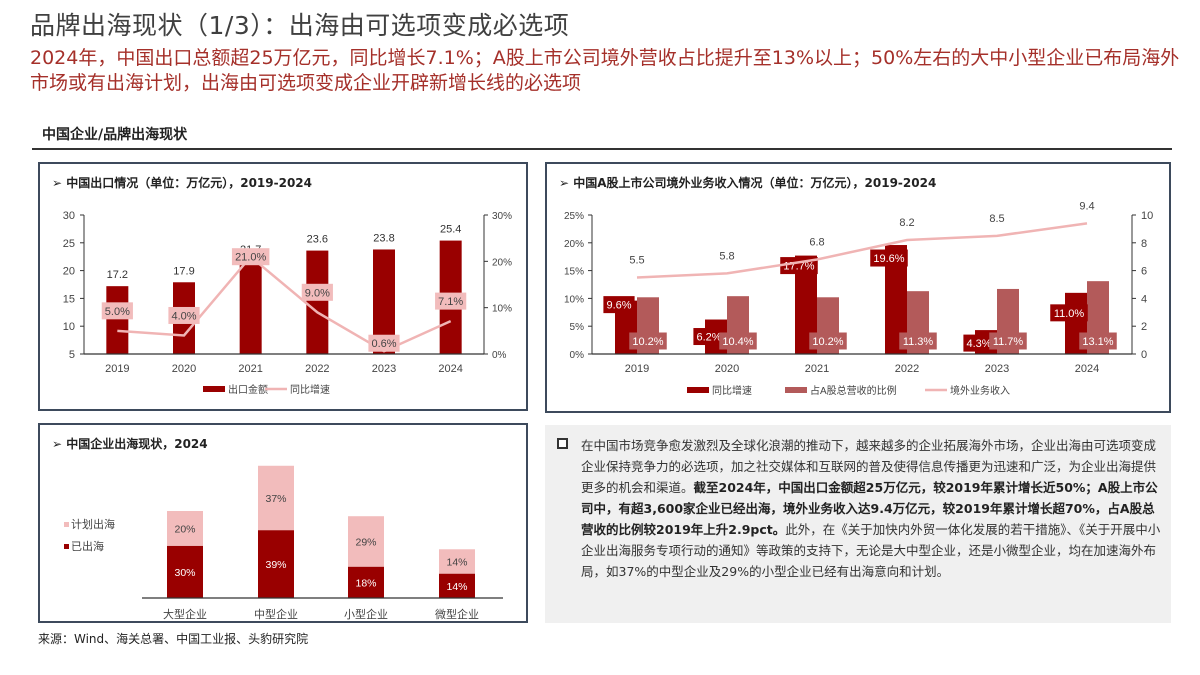 The image size is (1200, 675). I want to click on left-axis-tick: 0%, so click(577, 355).